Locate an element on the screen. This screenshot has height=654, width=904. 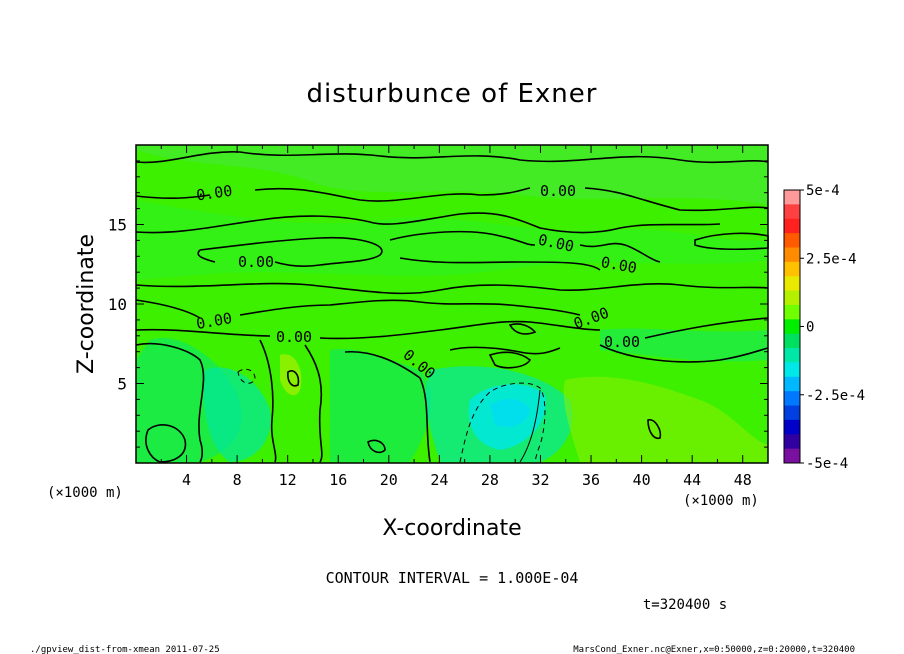
x-tick-label: 44 is located at coordinates (692, 480).